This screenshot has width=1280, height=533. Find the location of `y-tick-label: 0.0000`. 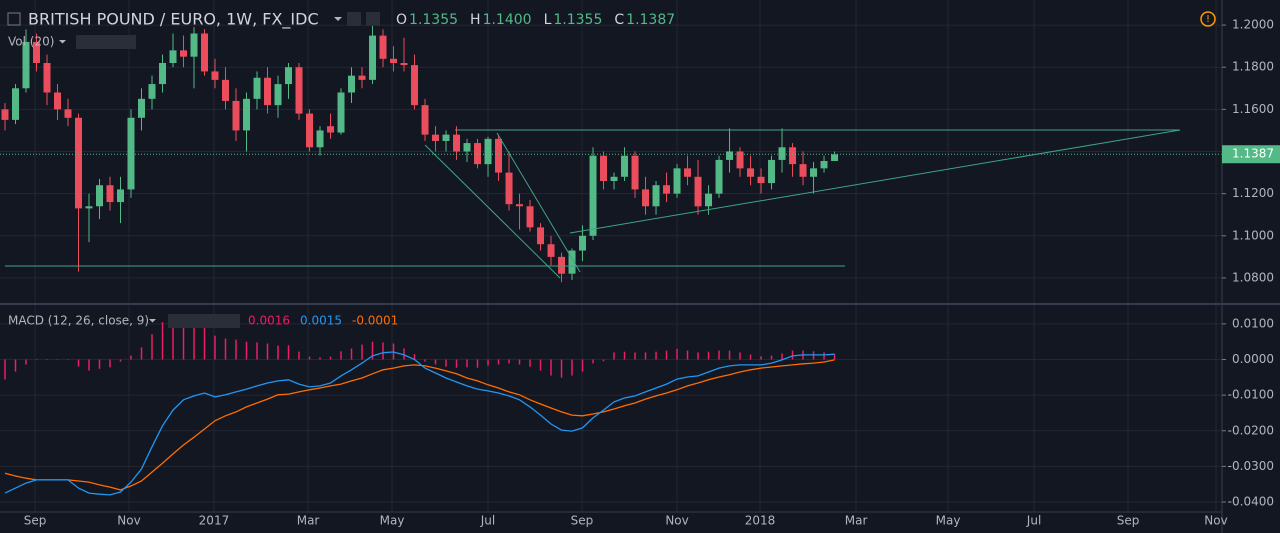

y-tick-label: 0.0000 is located at coordinates (1253, 359).